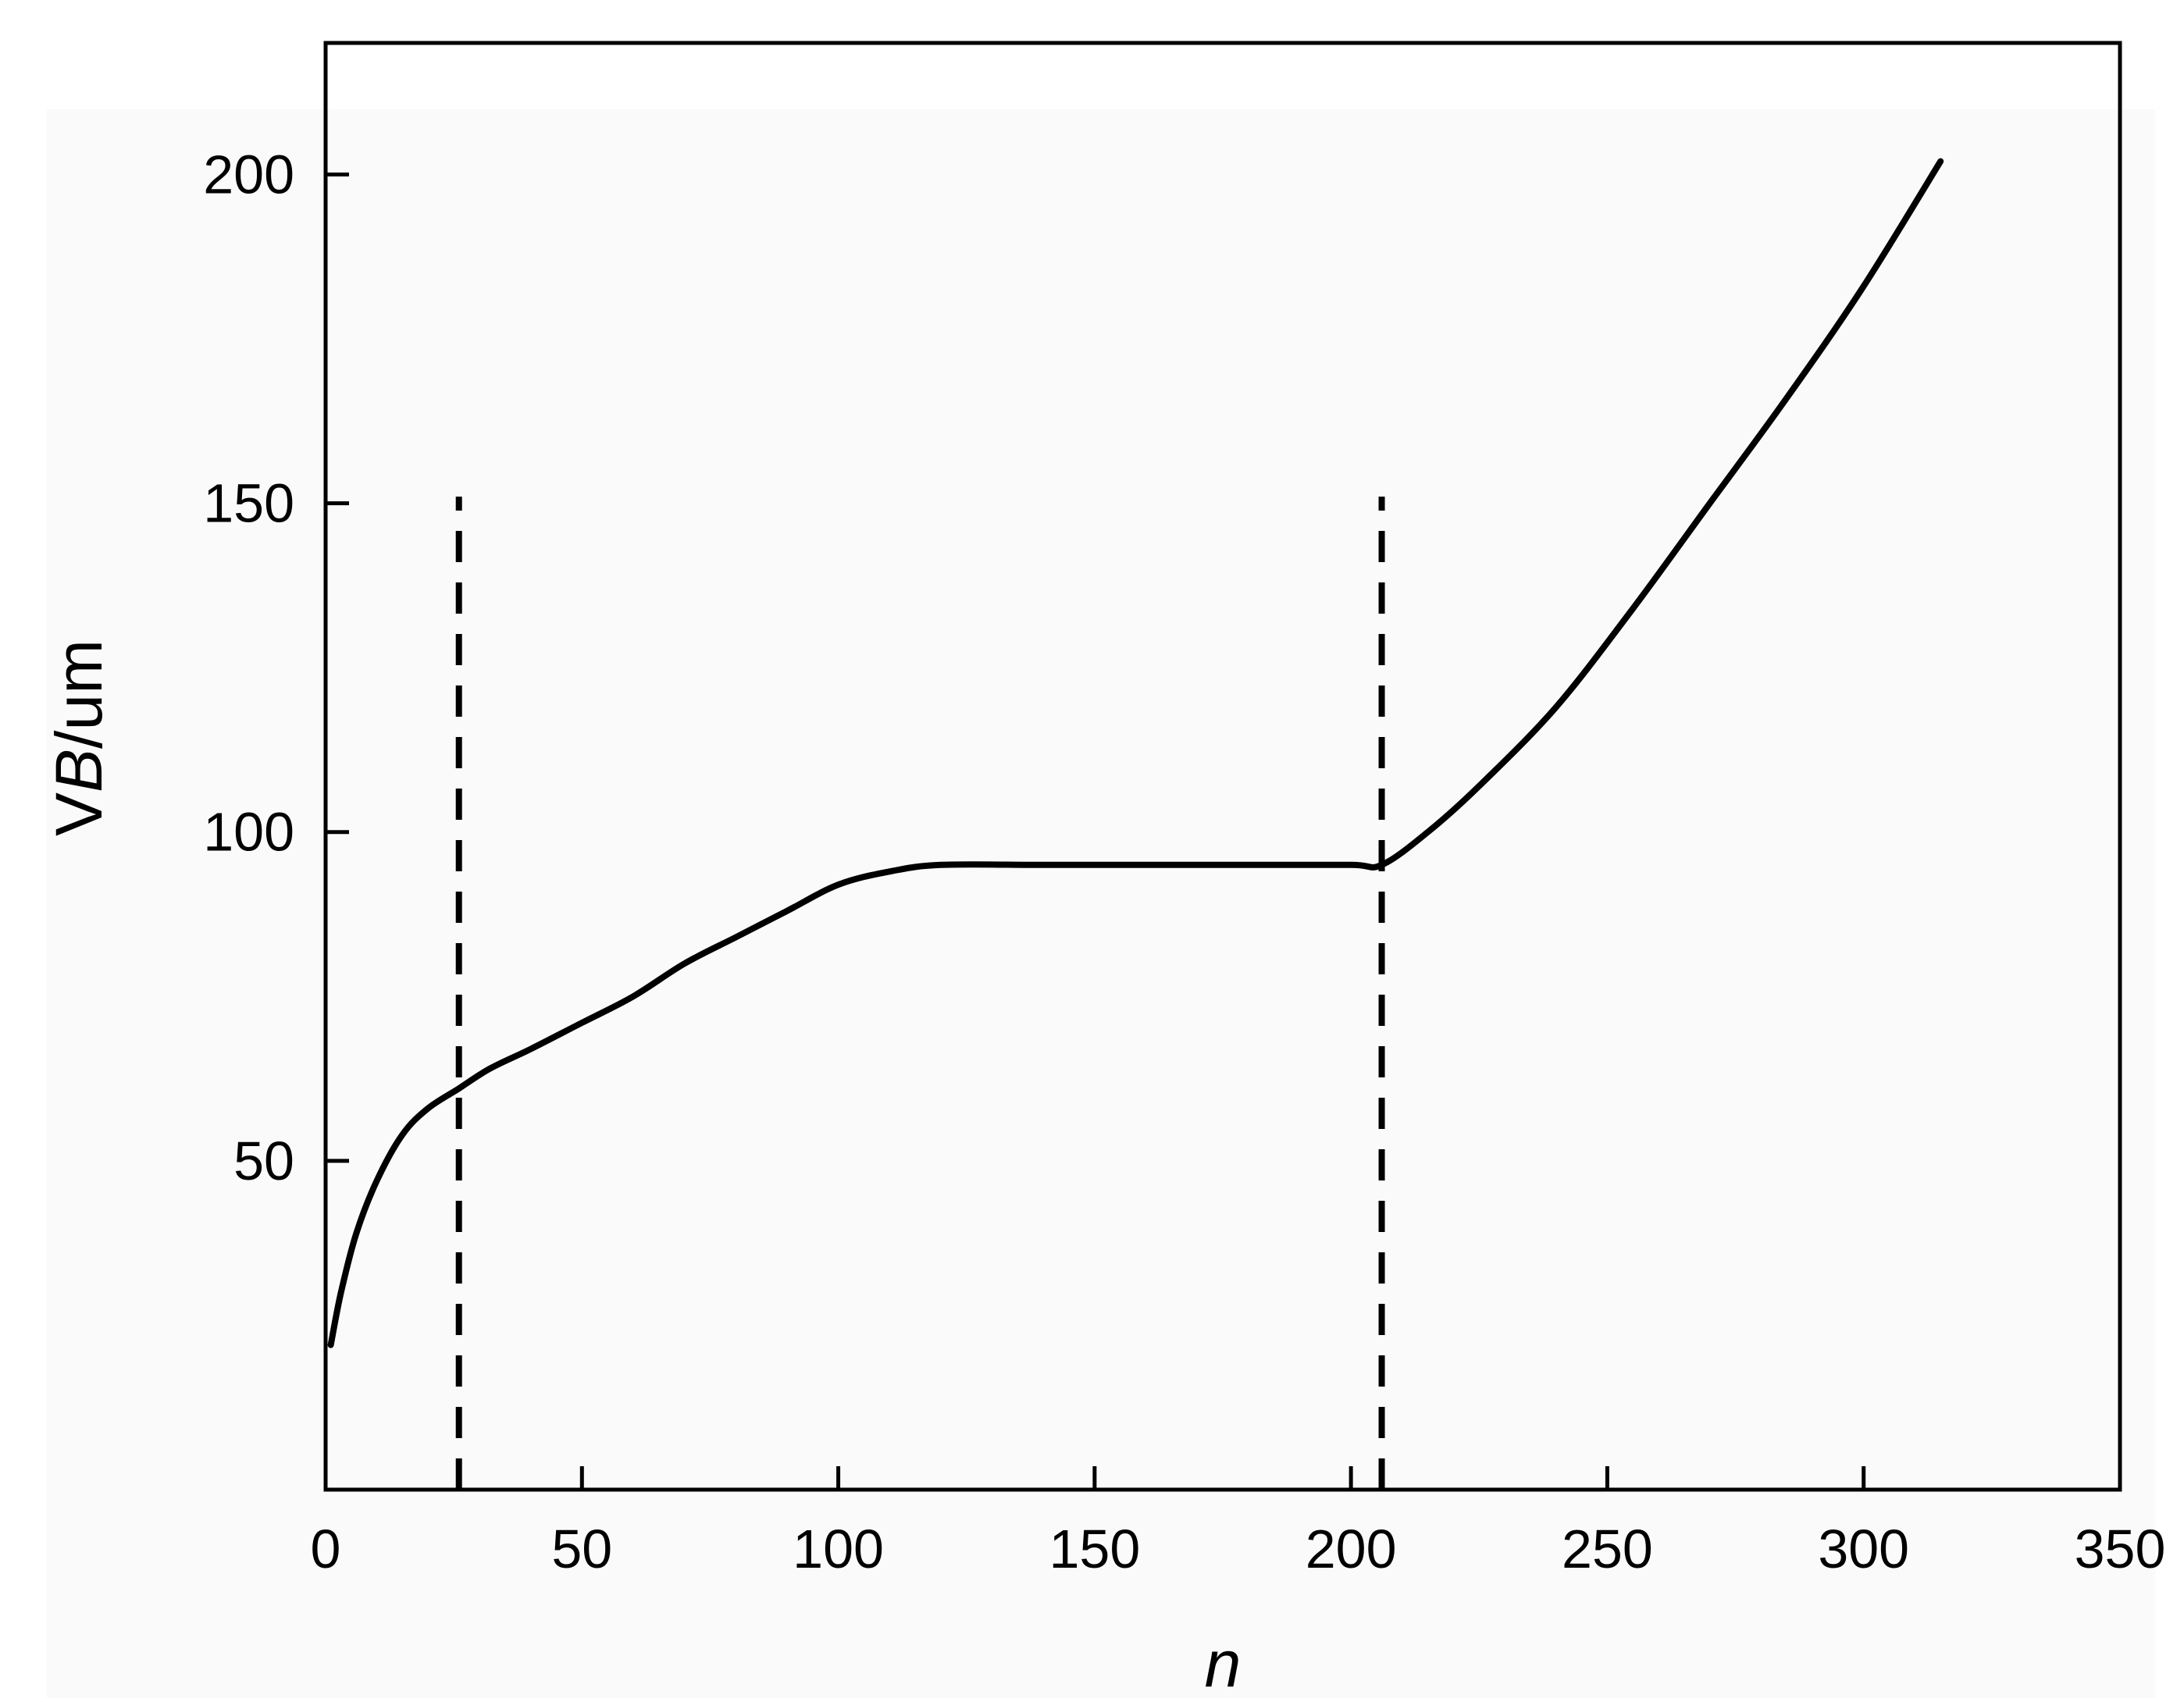 Image resolution: width=2184 pixels, height=1702 pixels. What do you see at coordinates (263, 1161) in the screenshot?
I see `y-tick-label: 50` at bounding box center [263, 1161].